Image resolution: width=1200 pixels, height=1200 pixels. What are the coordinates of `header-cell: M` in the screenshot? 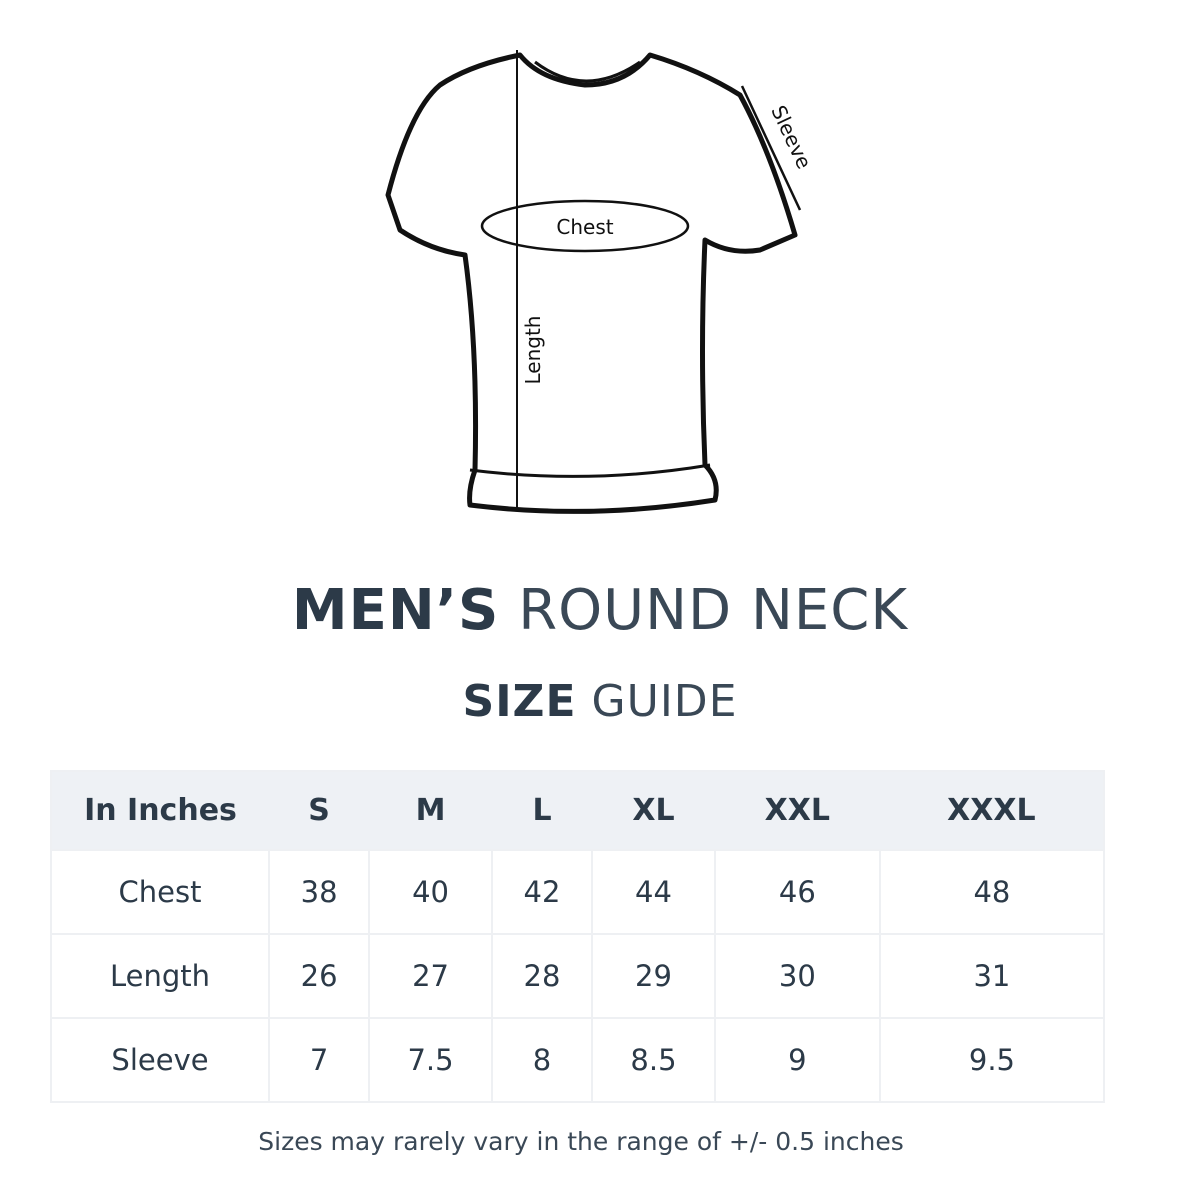 It's located at (430, 810).